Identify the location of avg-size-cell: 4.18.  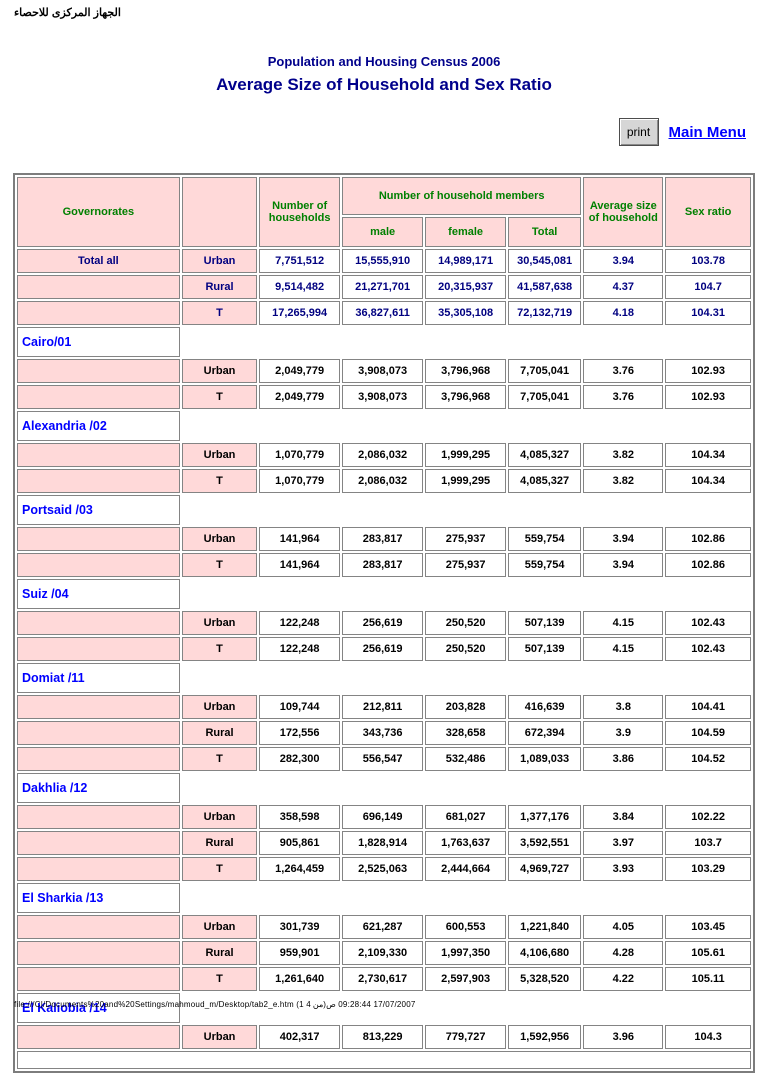
(623, 313).